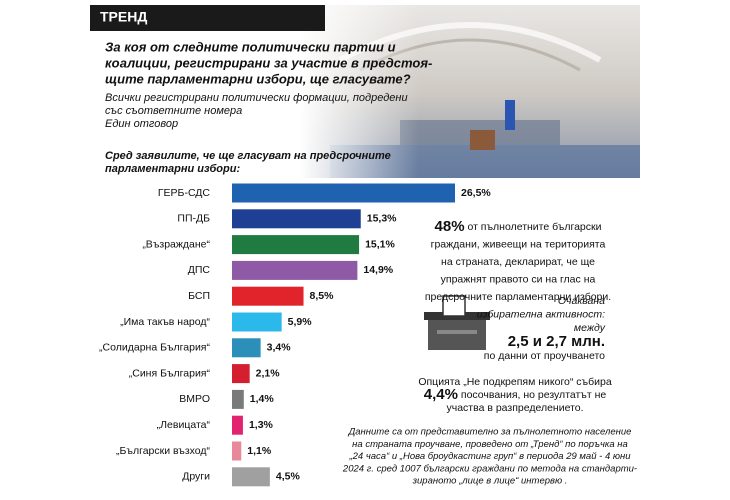 This screenshot has width=730, height=500. I want to click on annotation: упражнят правото си на глас на, so click(518, 279).